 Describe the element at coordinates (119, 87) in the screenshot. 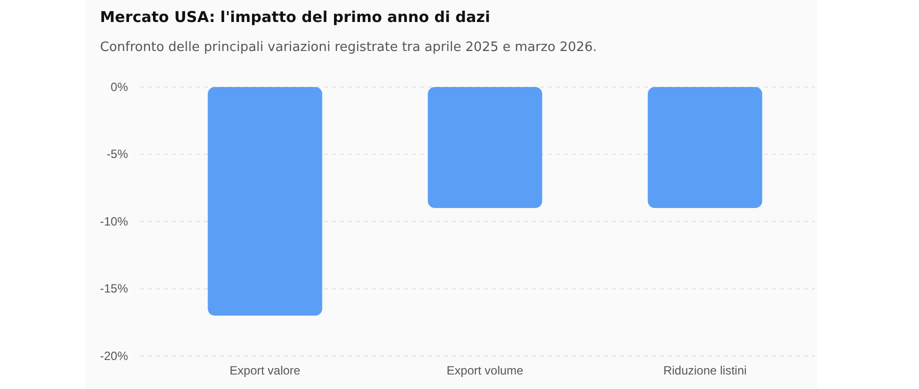

I see `y-tick-label: 0%` at that location.